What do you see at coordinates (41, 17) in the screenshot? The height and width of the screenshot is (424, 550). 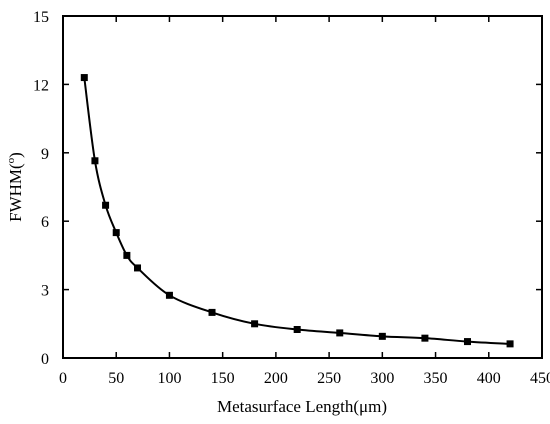 I see `y-tick-label: 15` at bounding box center [41, 17].